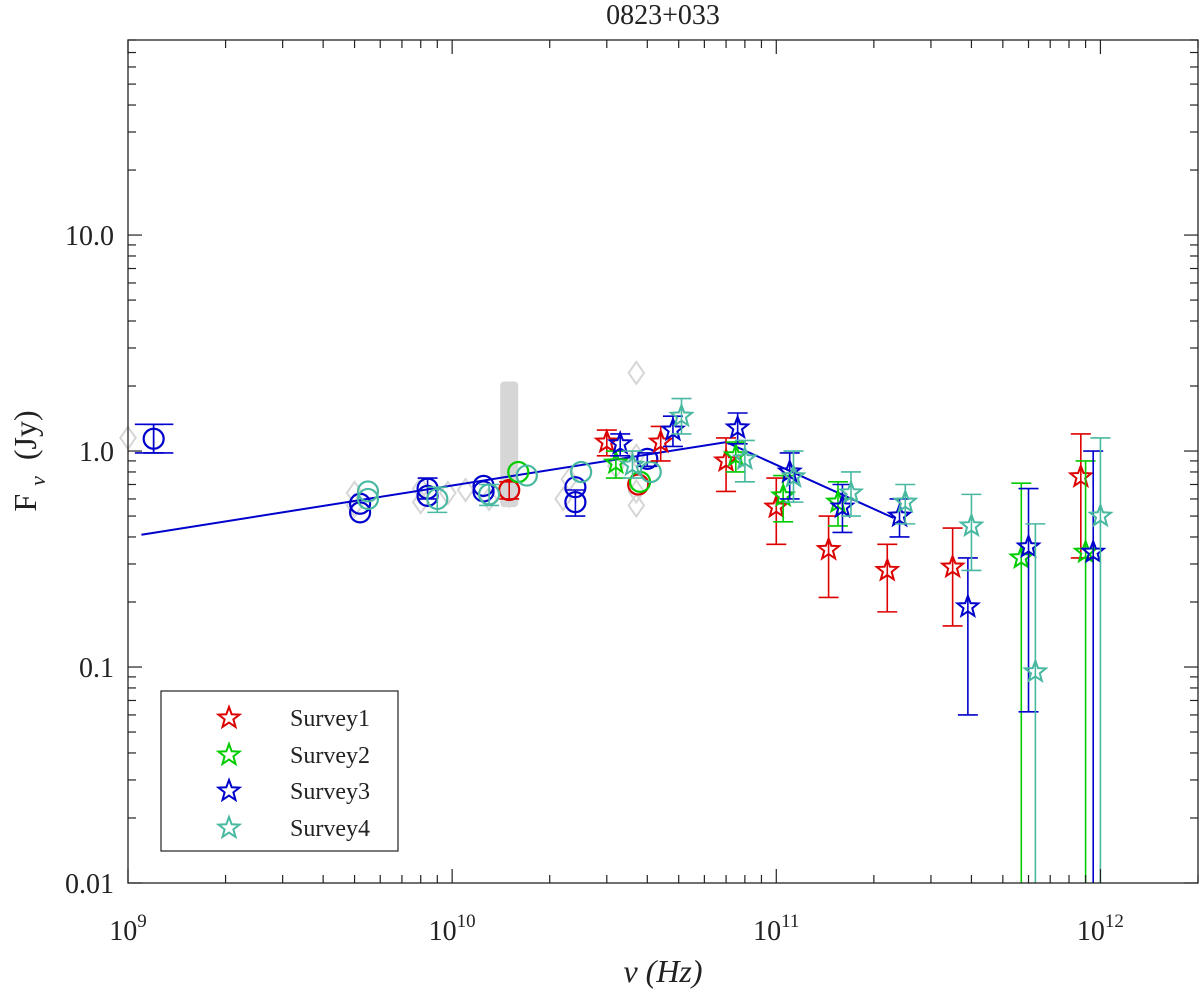 The width and height of the screenshot is (1200, 995). Describe the element at coordinates (229, 754) in the screenshot. I see `legend-star-survey2` at that location.